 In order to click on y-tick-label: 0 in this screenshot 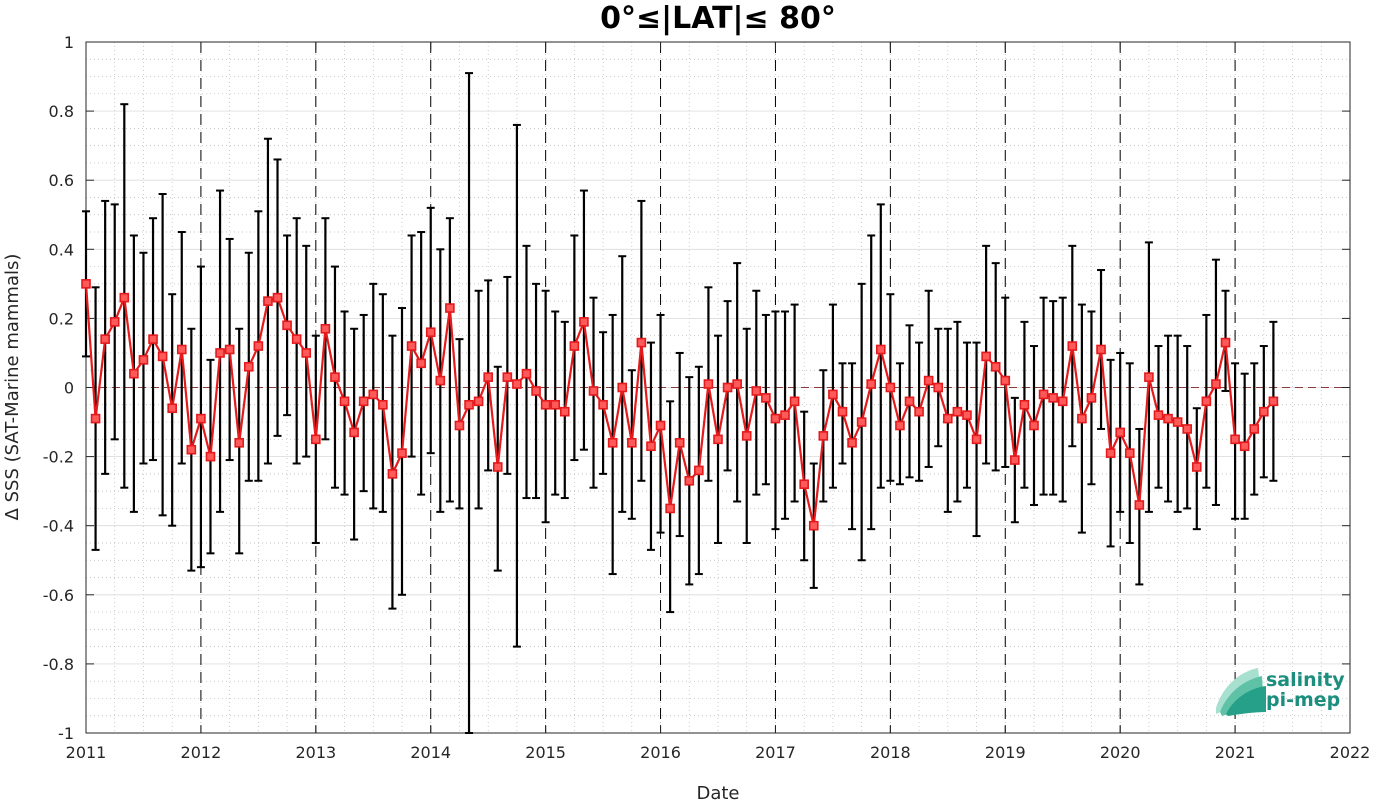, I will do `click(69, 388)`.